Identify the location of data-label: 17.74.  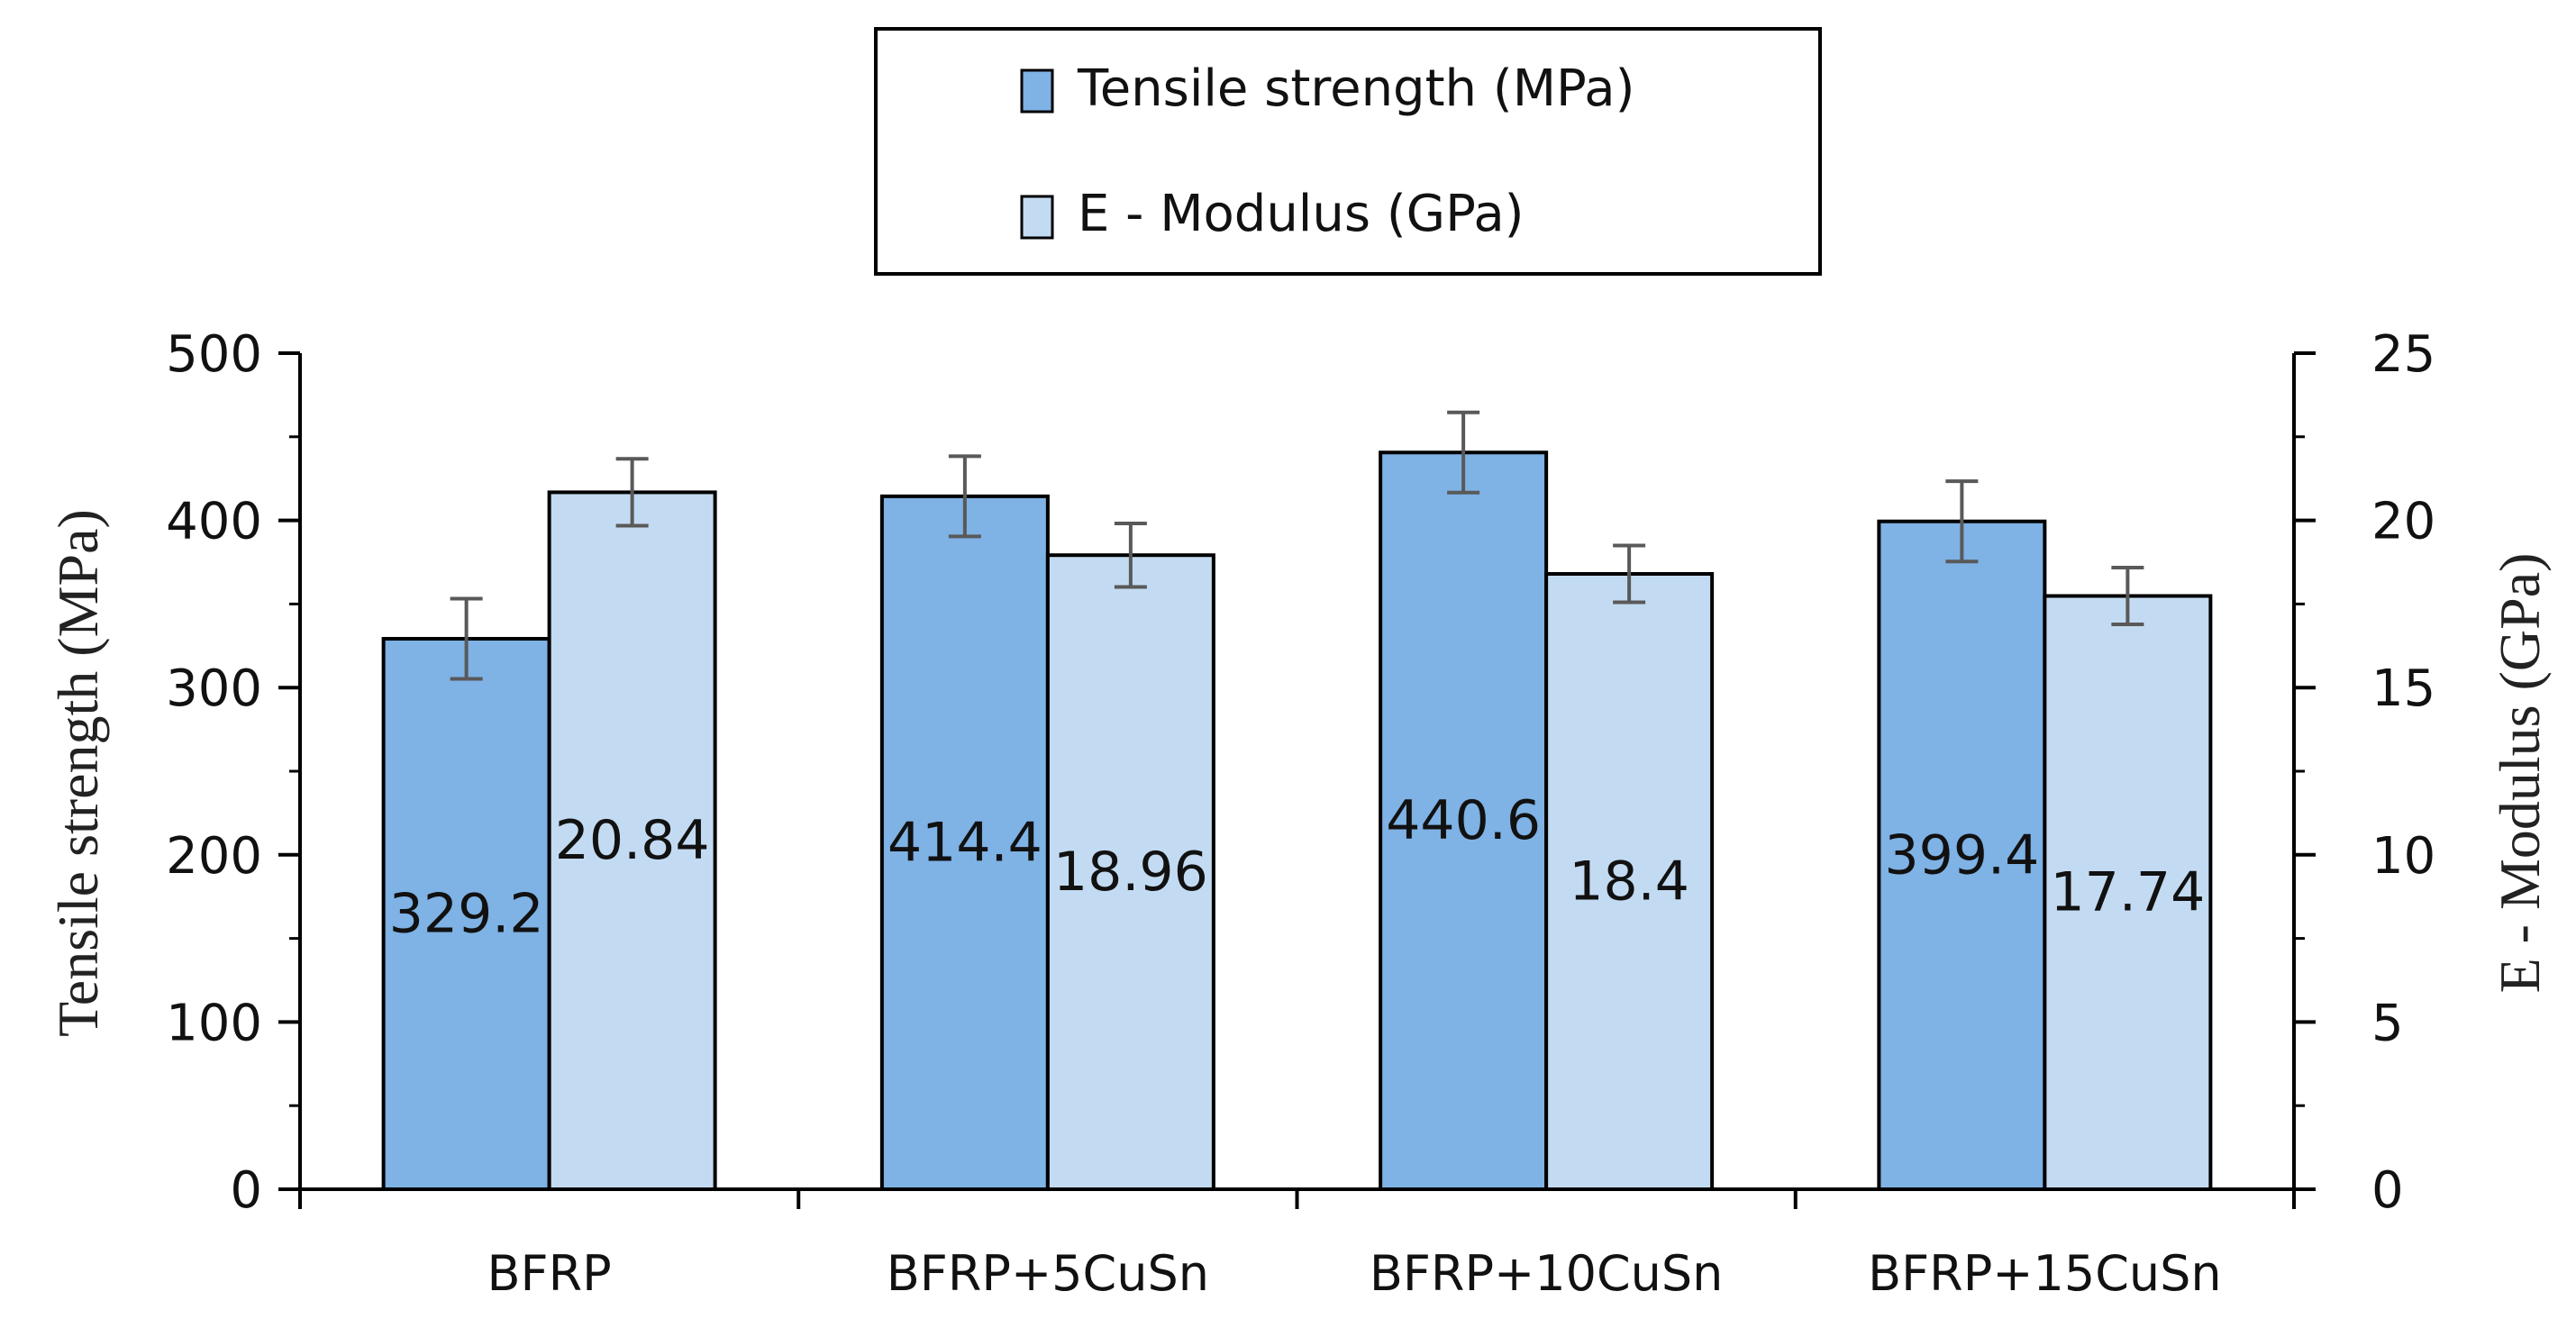
(2127, 892).